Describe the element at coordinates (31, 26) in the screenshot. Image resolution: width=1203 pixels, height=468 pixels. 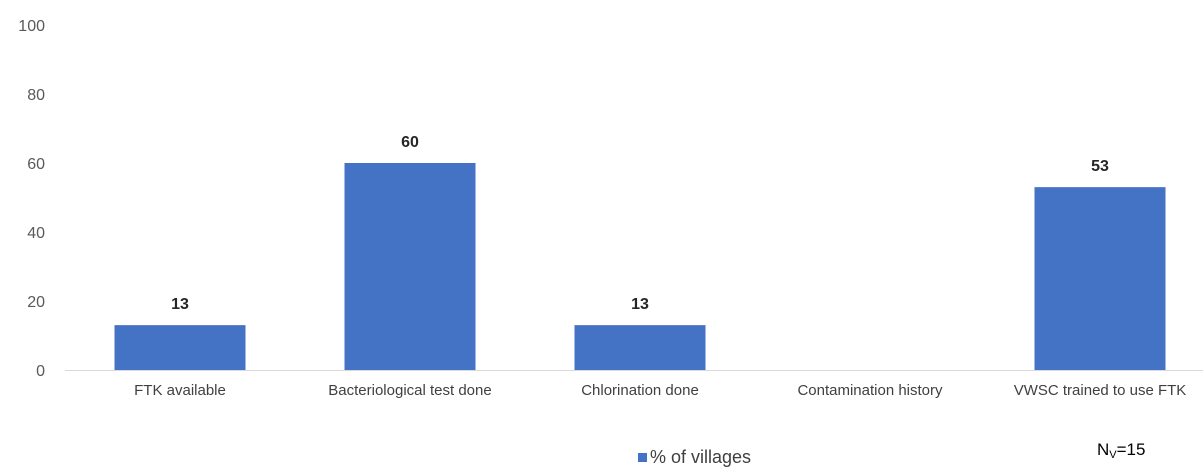
I see `y-tick-label: 100` at that location.